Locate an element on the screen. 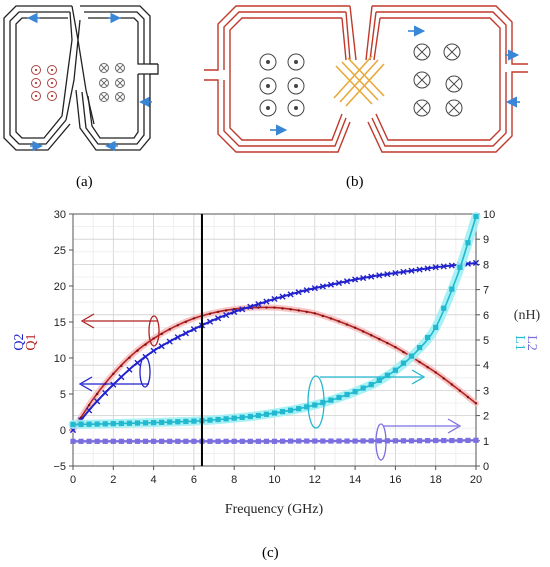 The image size is (550, 567). y-left-axis-ticks: −5 0 5 10 15 20 25 30 is located at coordinates (63, 341).